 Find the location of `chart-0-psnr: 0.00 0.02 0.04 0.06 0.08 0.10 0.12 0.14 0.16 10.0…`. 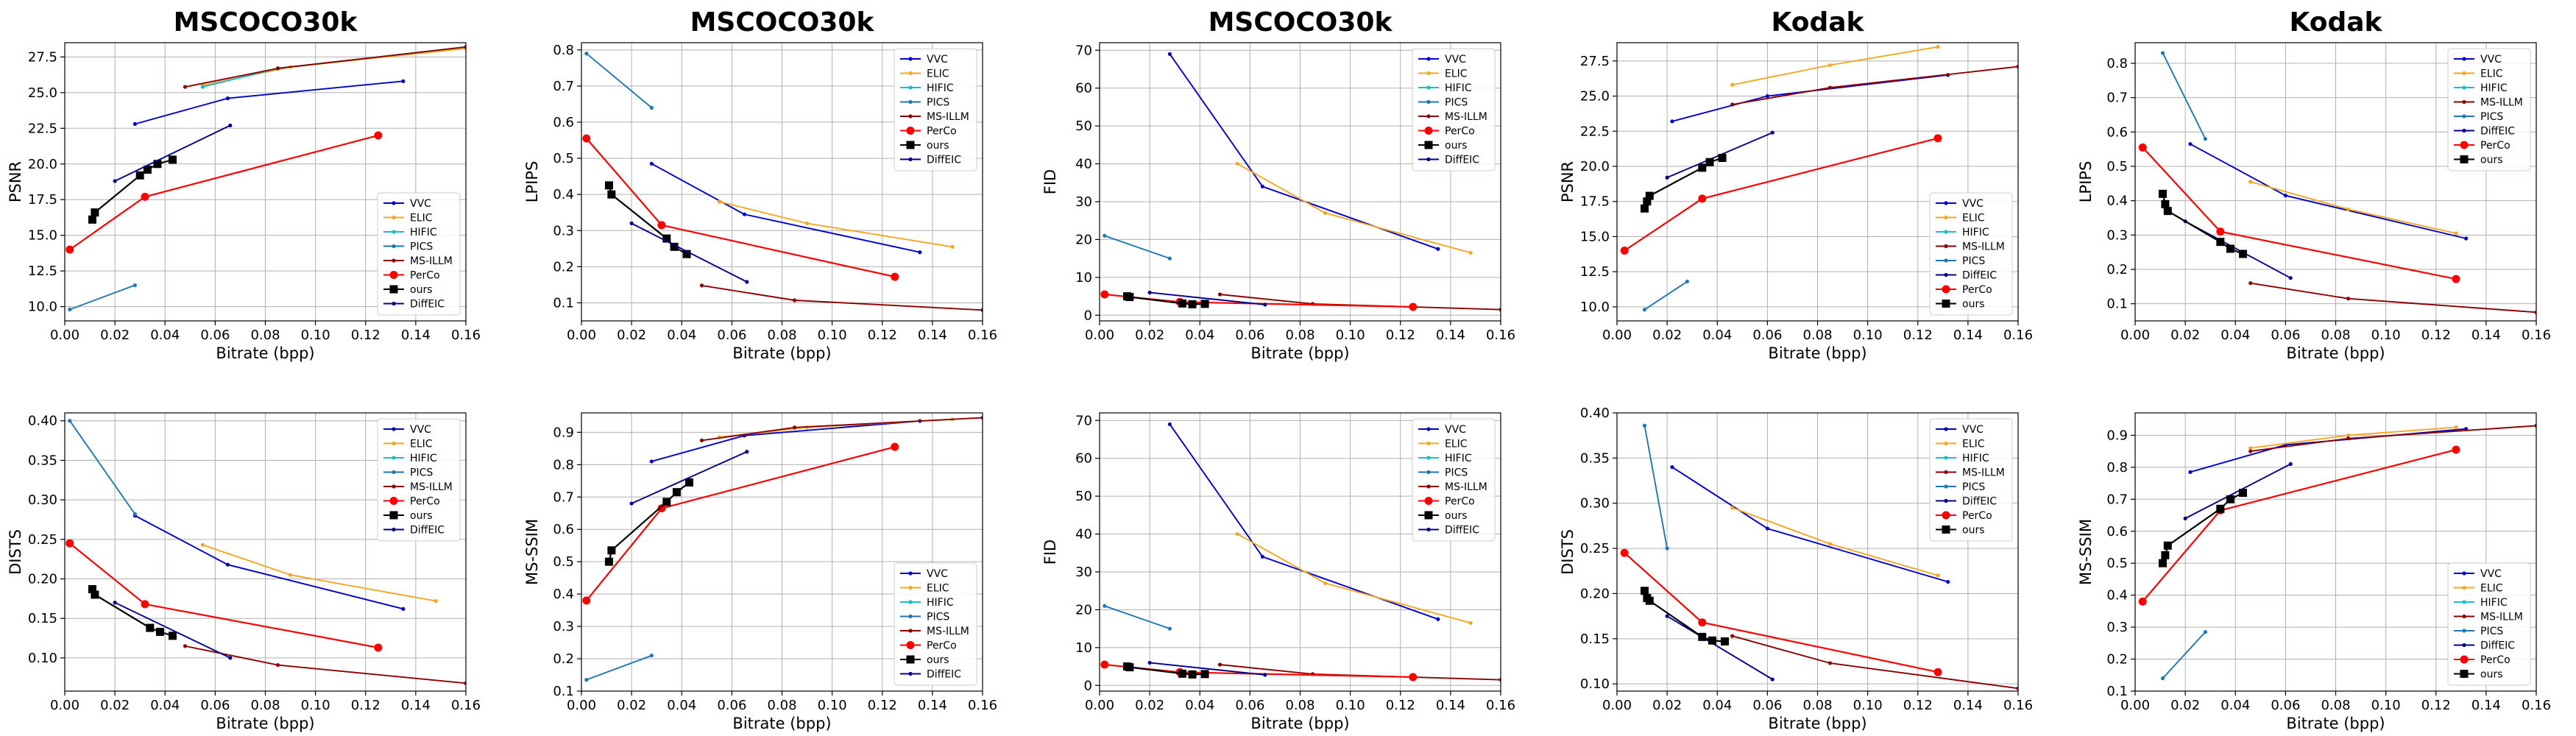

chart-0-psnr: 0.00 0.02 0.04 0.06 0.08 0.10 0.12 0.14 0.16 10.0… is located at coordinates (244, 202).